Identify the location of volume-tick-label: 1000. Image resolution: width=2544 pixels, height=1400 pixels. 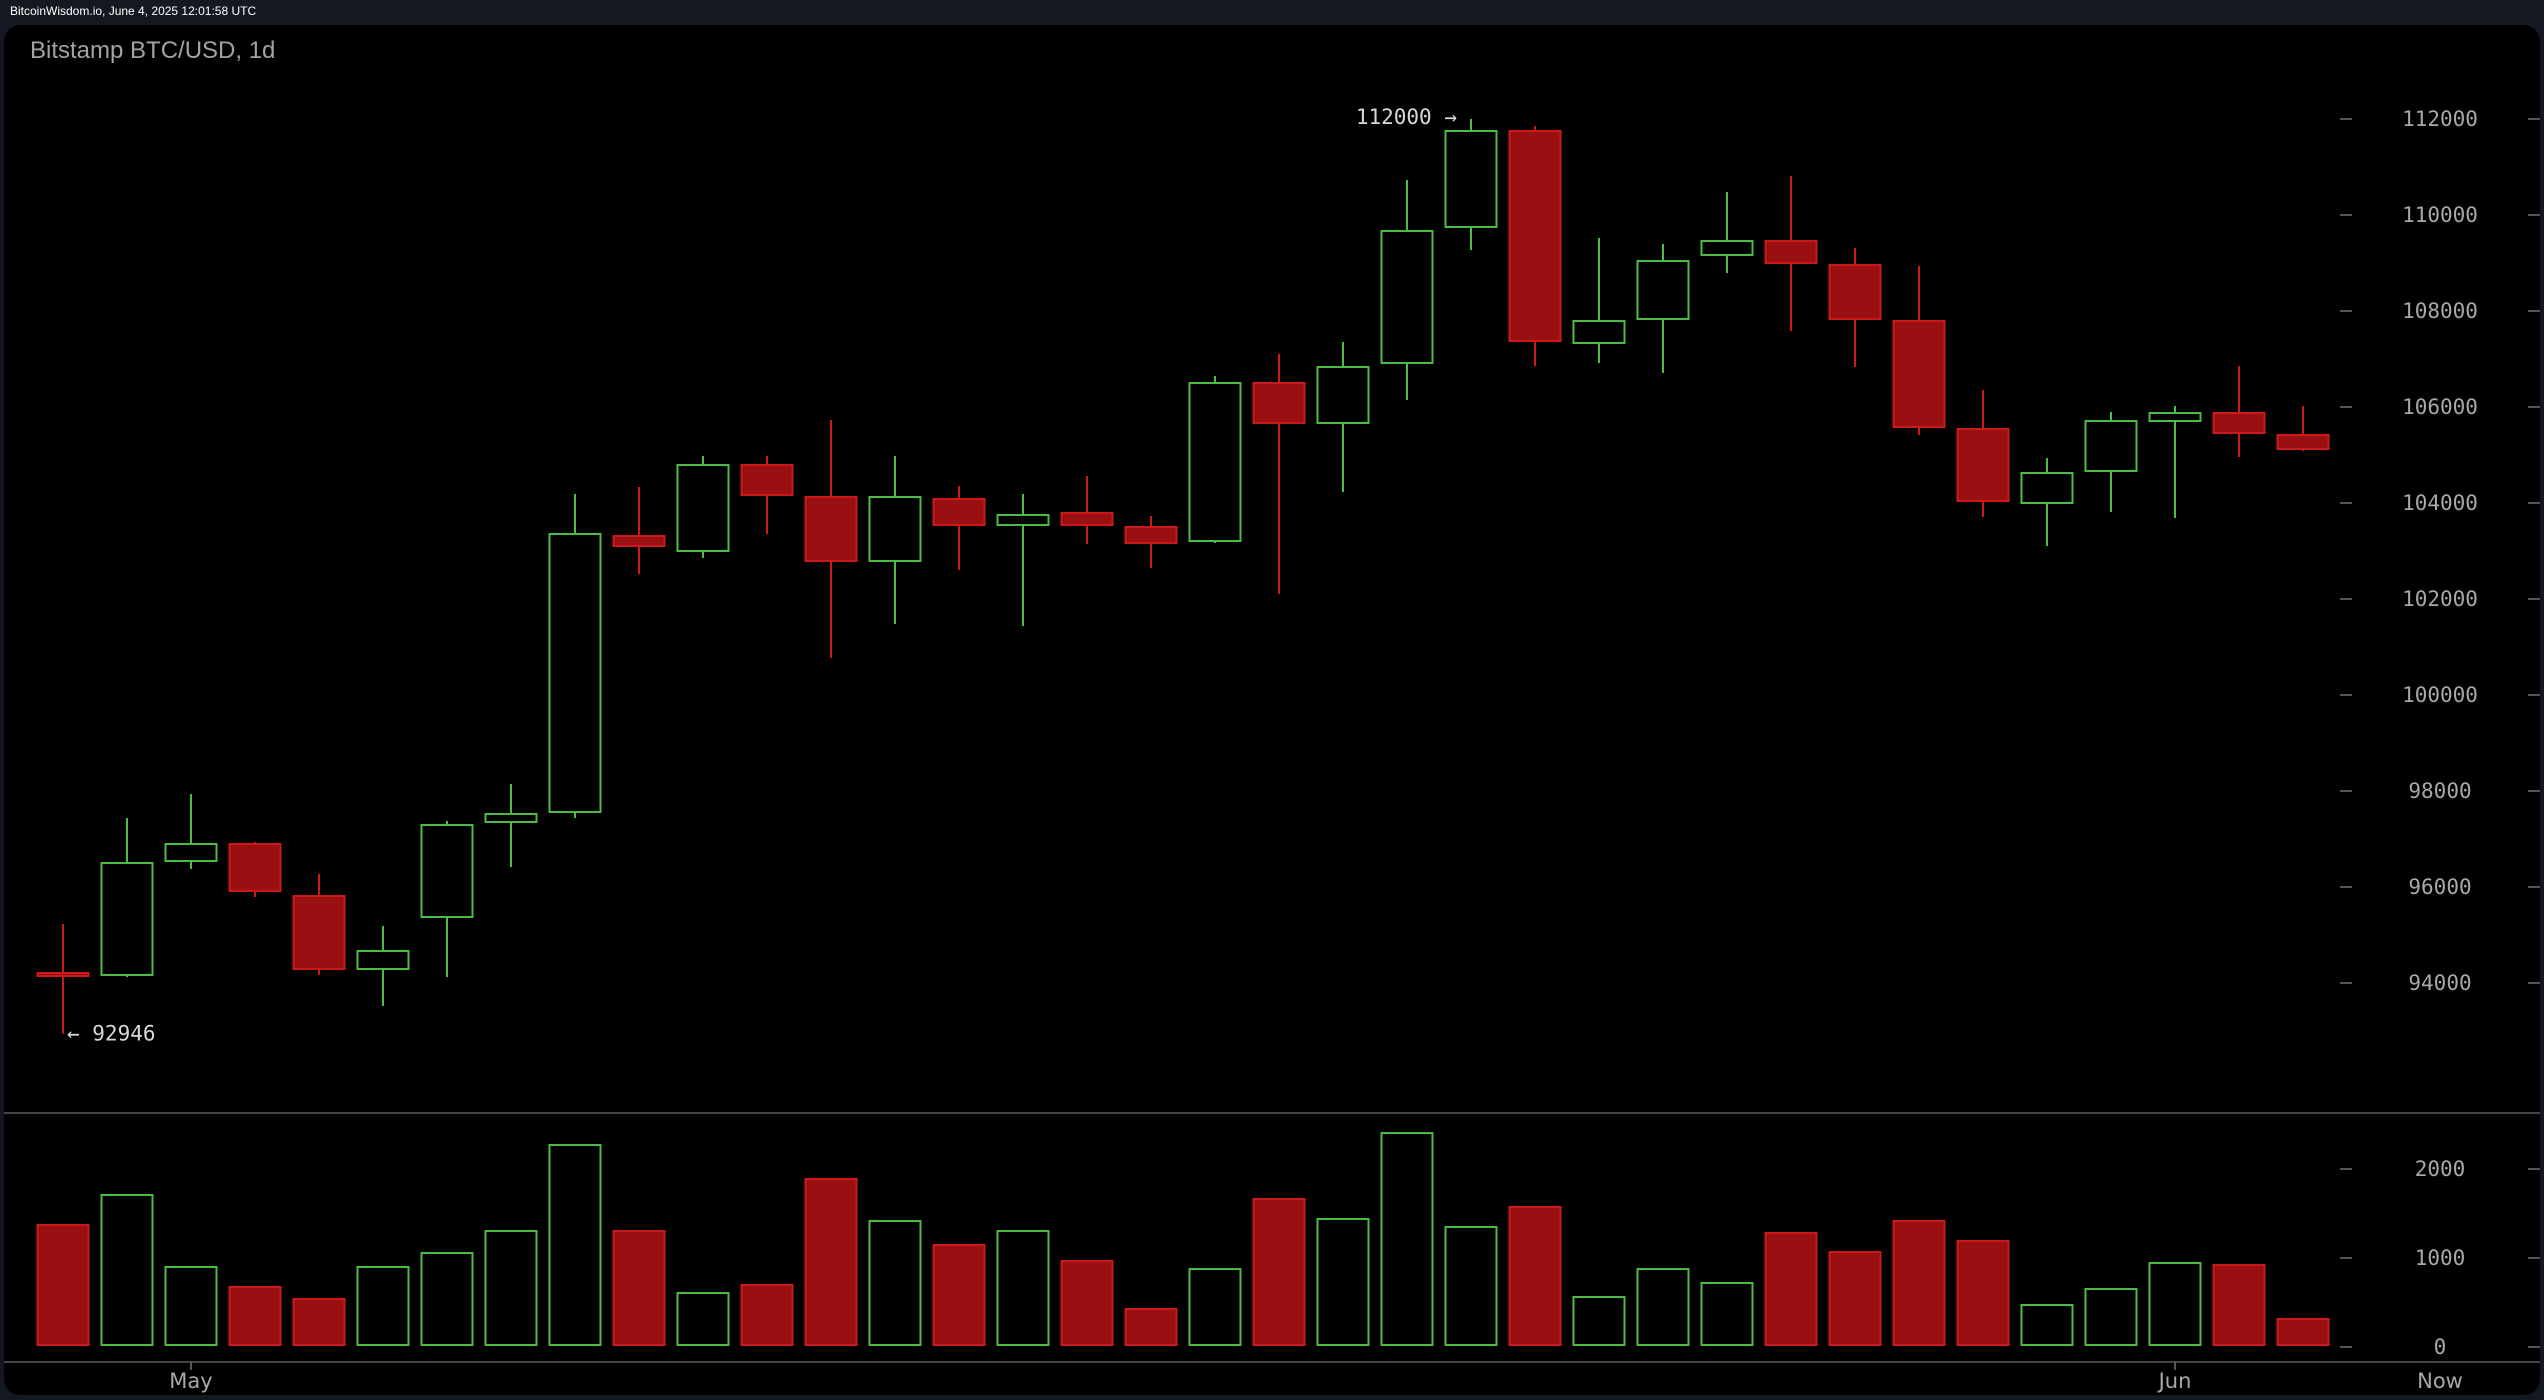
(2440, 1258).